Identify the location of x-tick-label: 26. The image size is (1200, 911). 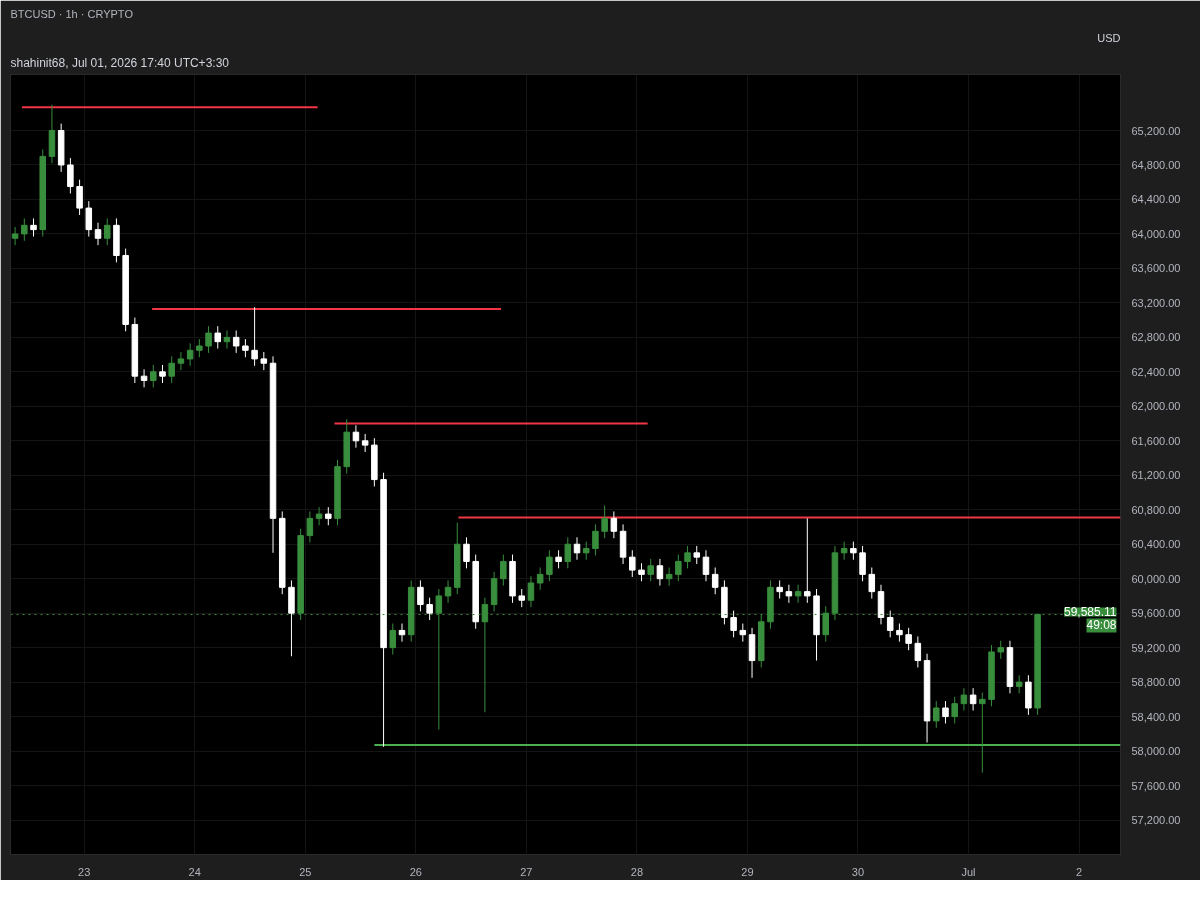
(415, 871).